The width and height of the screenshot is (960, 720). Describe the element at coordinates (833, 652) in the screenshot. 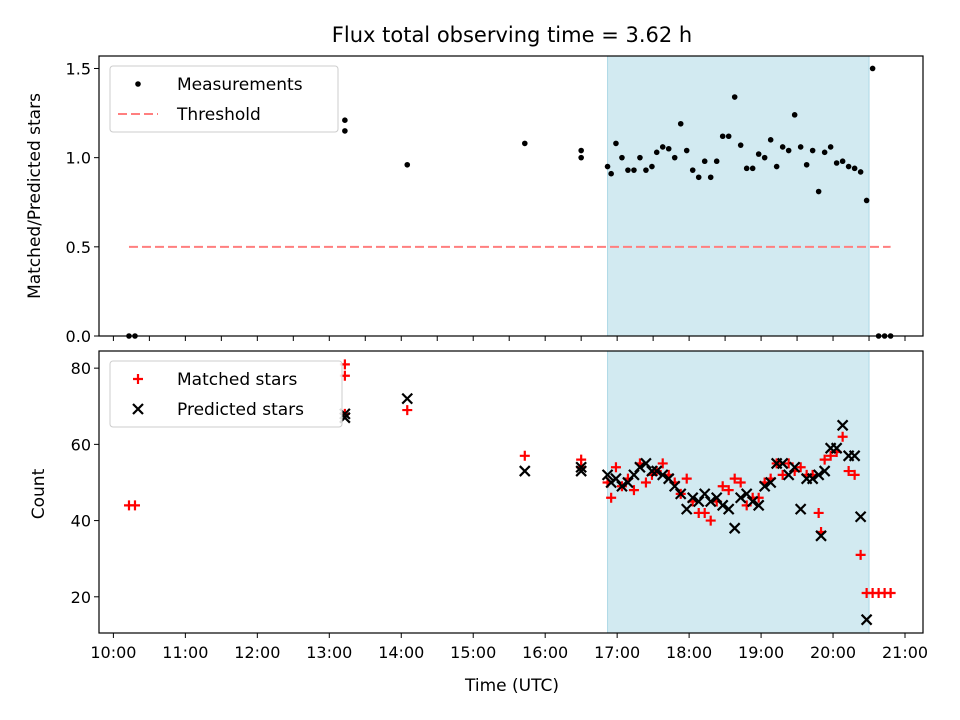

I see `x-tick-label: 20:00` at that location.